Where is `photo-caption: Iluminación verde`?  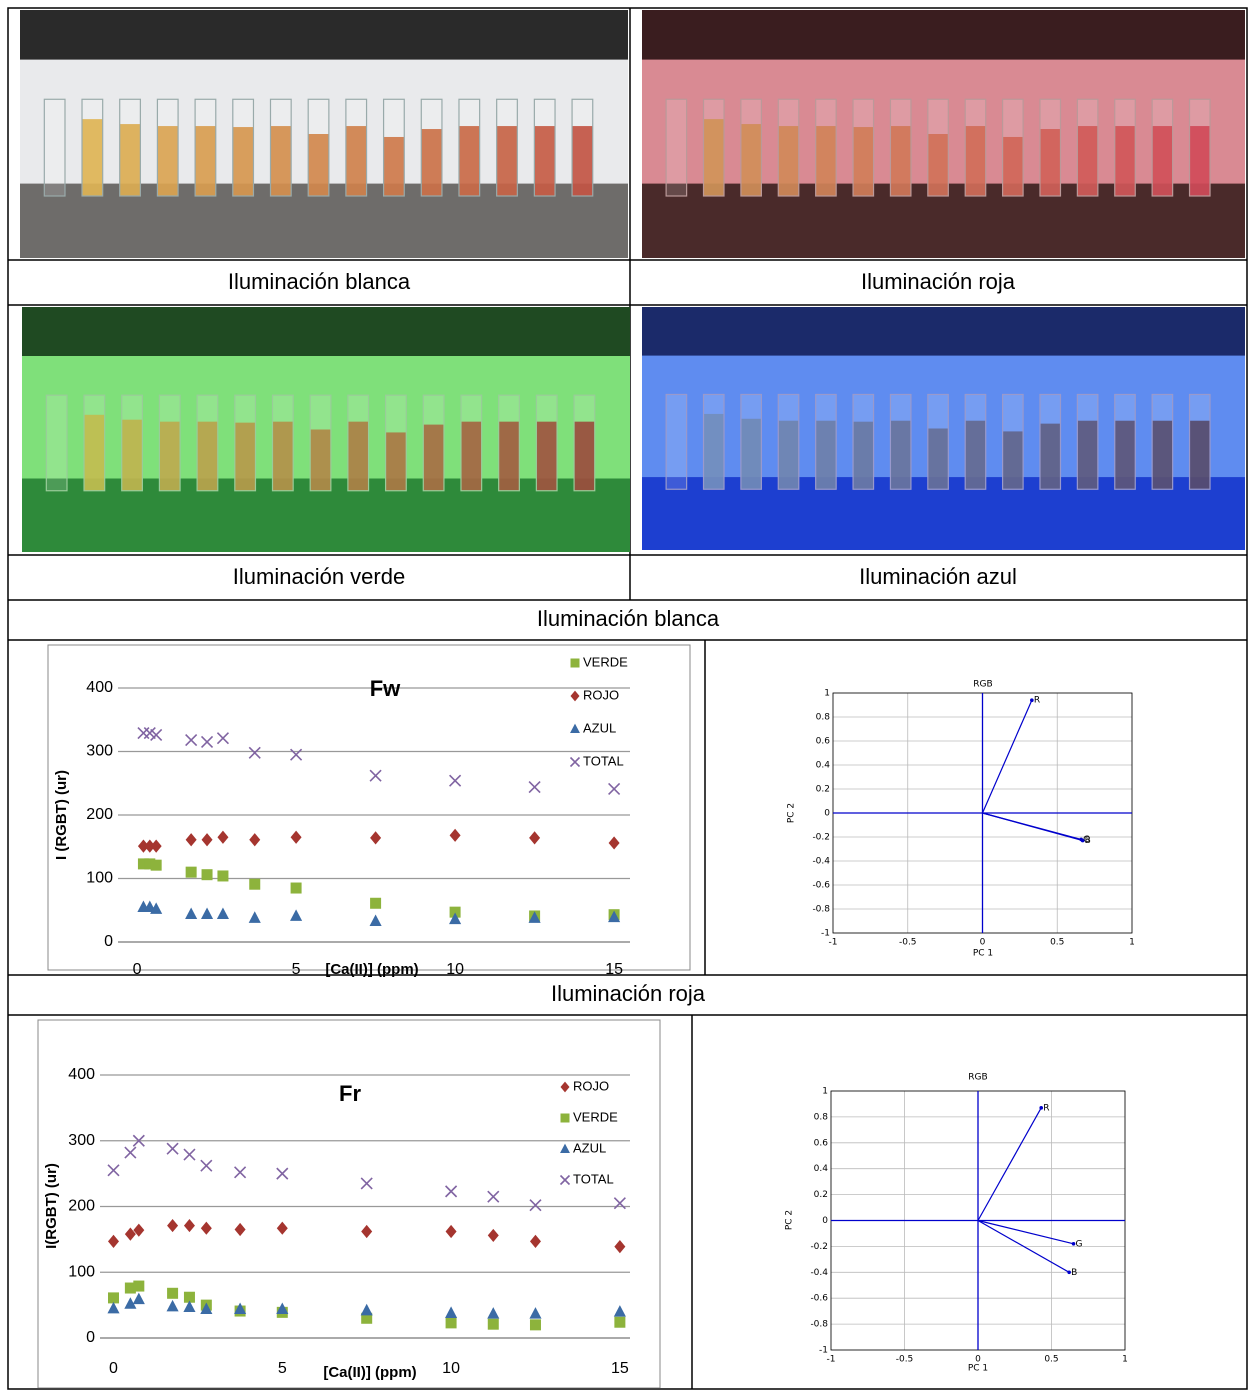 photo-caption: Iluminación verde is located at coordinates (319, 576).